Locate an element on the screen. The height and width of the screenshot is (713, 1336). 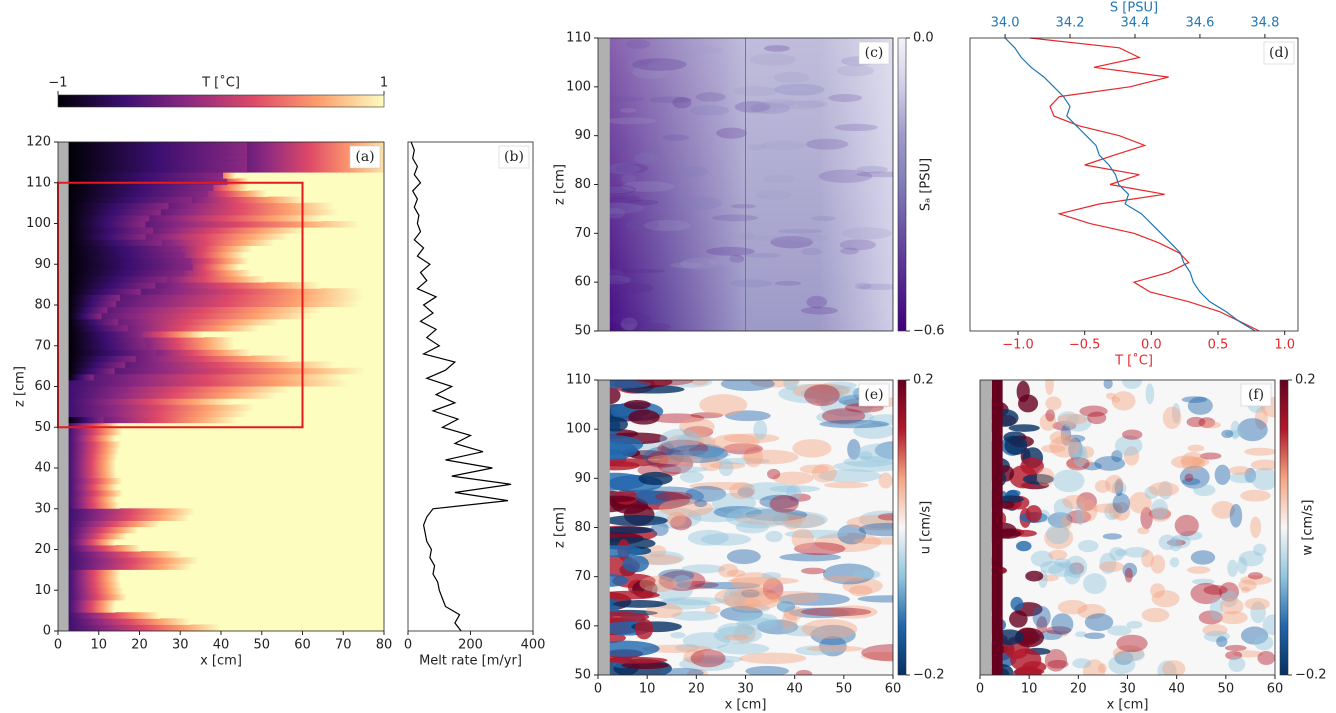
profile-line is located at coordinates (1144, 184).